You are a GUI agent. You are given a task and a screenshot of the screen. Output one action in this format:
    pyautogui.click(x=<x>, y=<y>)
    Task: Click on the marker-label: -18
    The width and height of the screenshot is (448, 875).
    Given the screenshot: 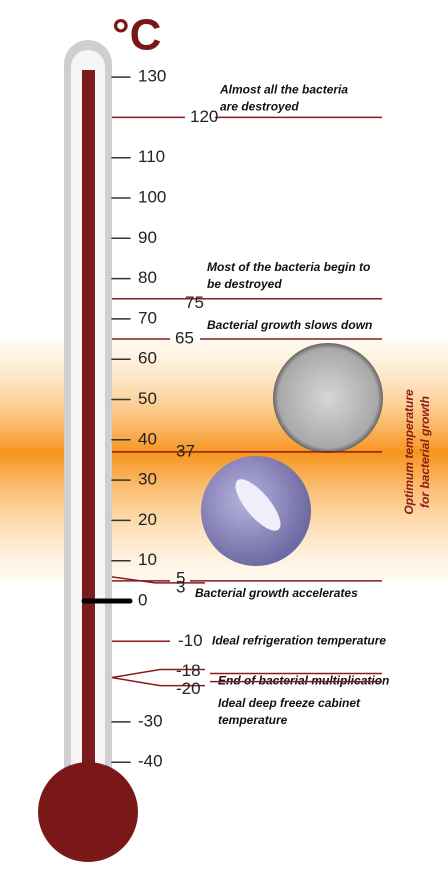 What is the action you would take?
    pyautogui.click(x=188, y=670)
    